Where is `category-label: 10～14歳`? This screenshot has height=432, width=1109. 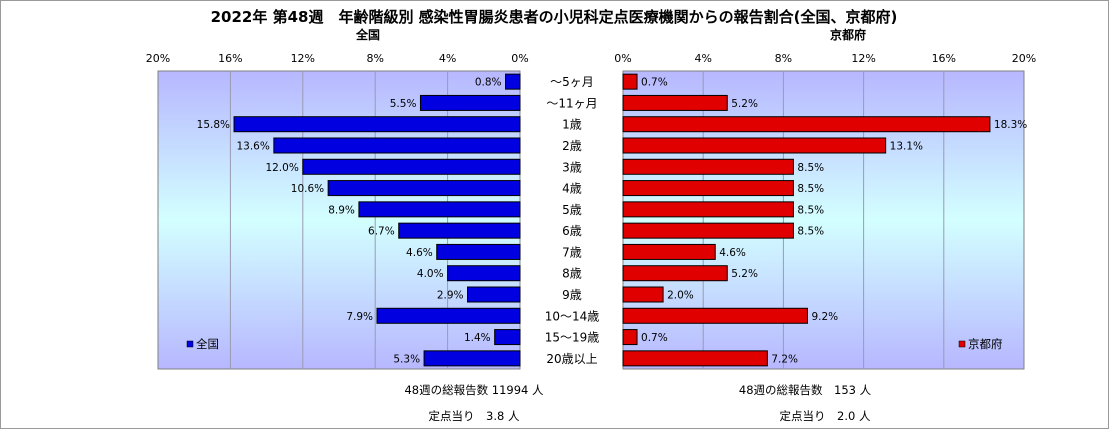 category-label: 10～14歳 is located at coordinates (572, 316).